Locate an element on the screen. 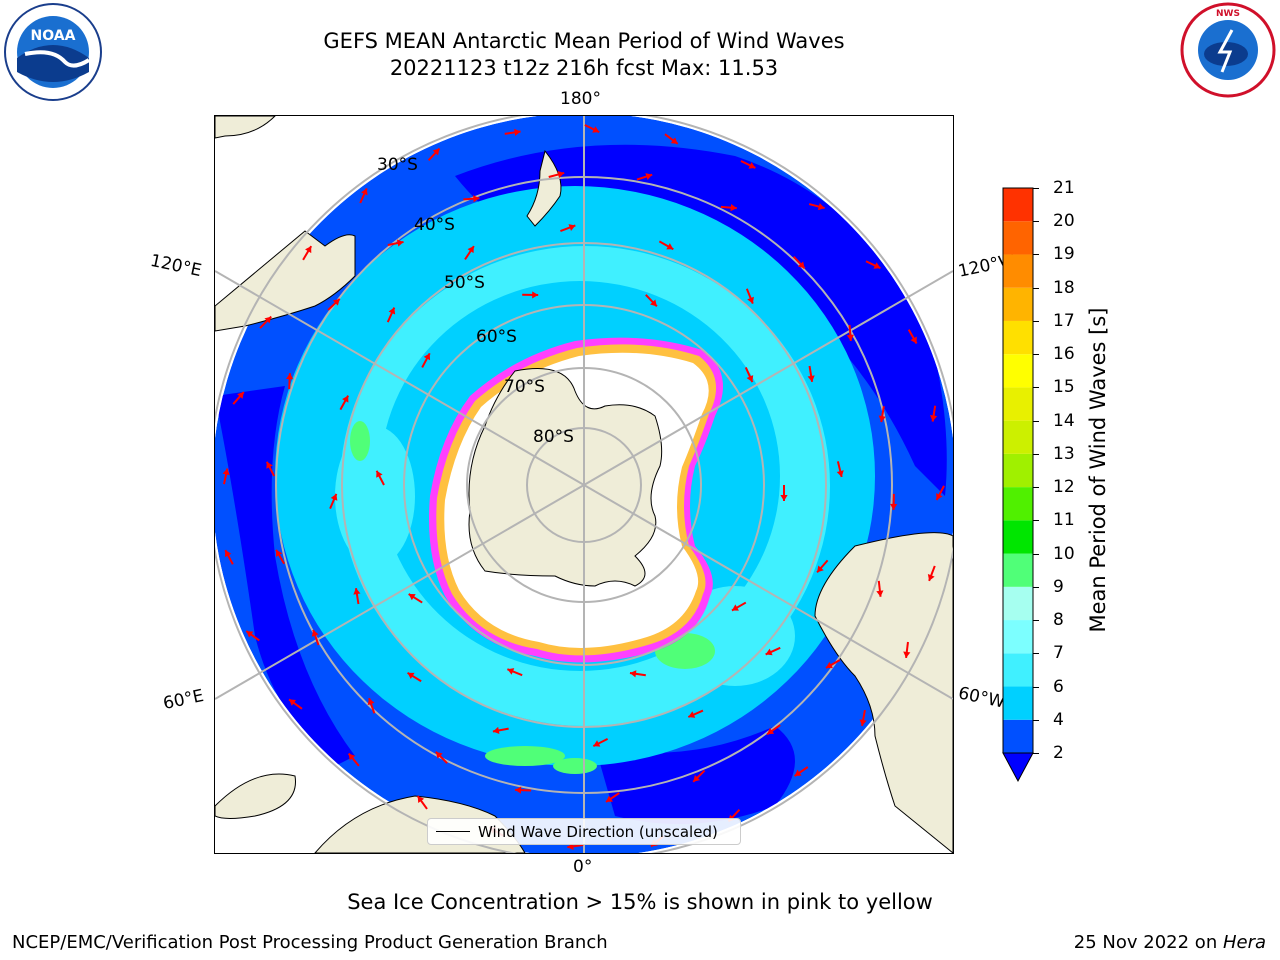 The image size is (1280, 960). colorbar-tick-label: 7 is located at coordinates (1058, 653).